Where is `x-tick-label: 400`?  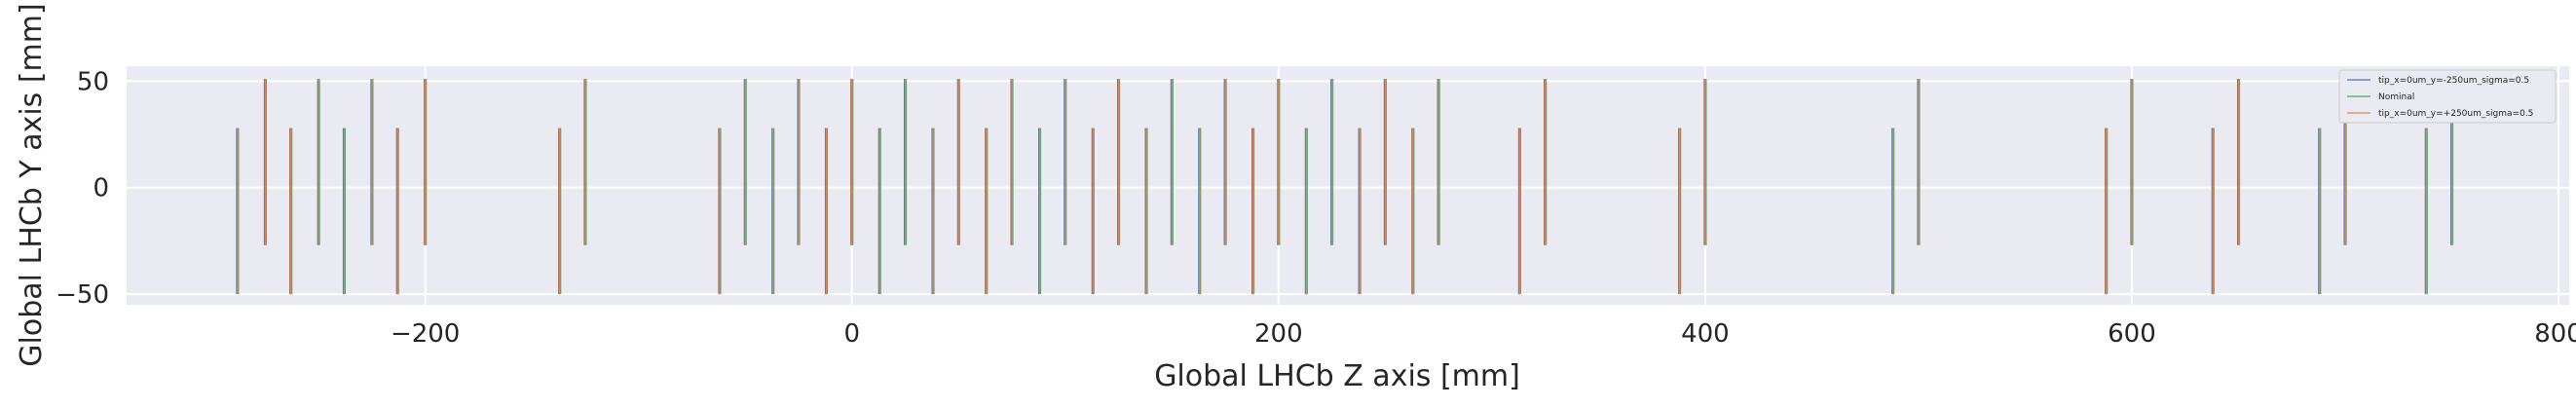 x-tick-label: 400 is located at coordinates (1705, 334).